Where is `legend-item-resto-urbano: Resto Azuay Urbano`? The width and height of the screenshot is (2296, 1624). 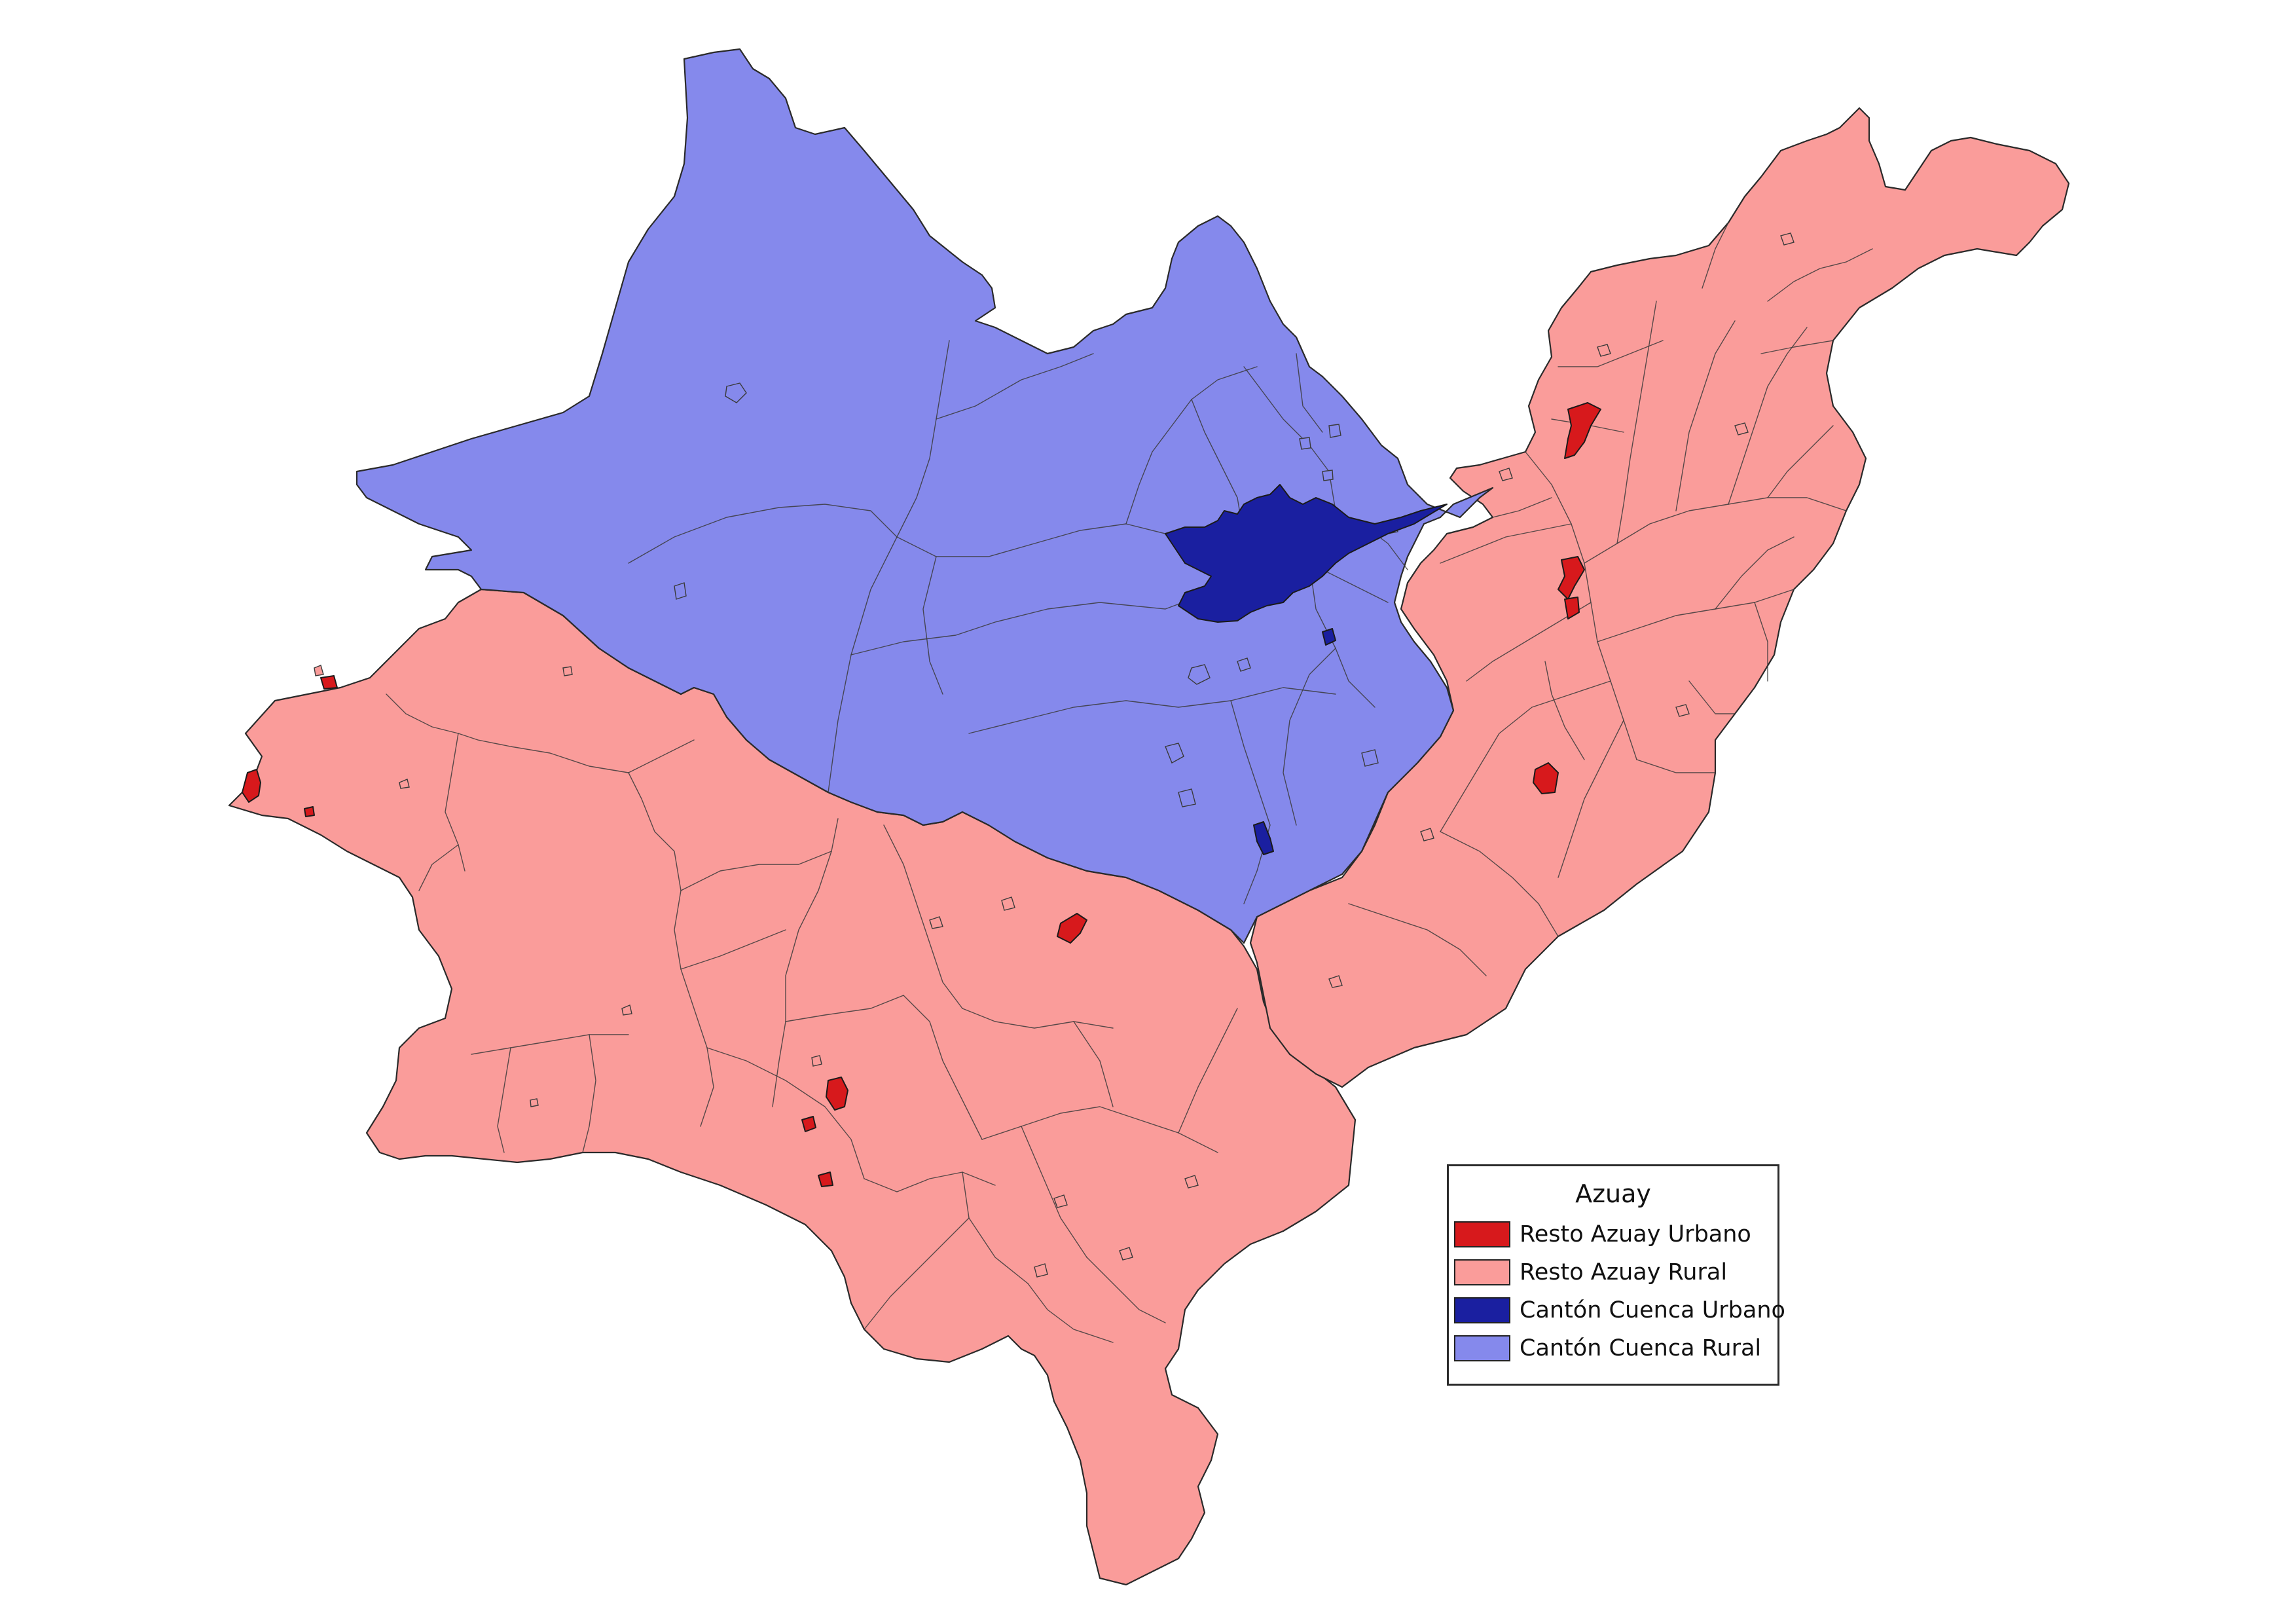
legend-item-resto-urbano: Resto Azuay Urbano is located at coordinates (1602, 1234).